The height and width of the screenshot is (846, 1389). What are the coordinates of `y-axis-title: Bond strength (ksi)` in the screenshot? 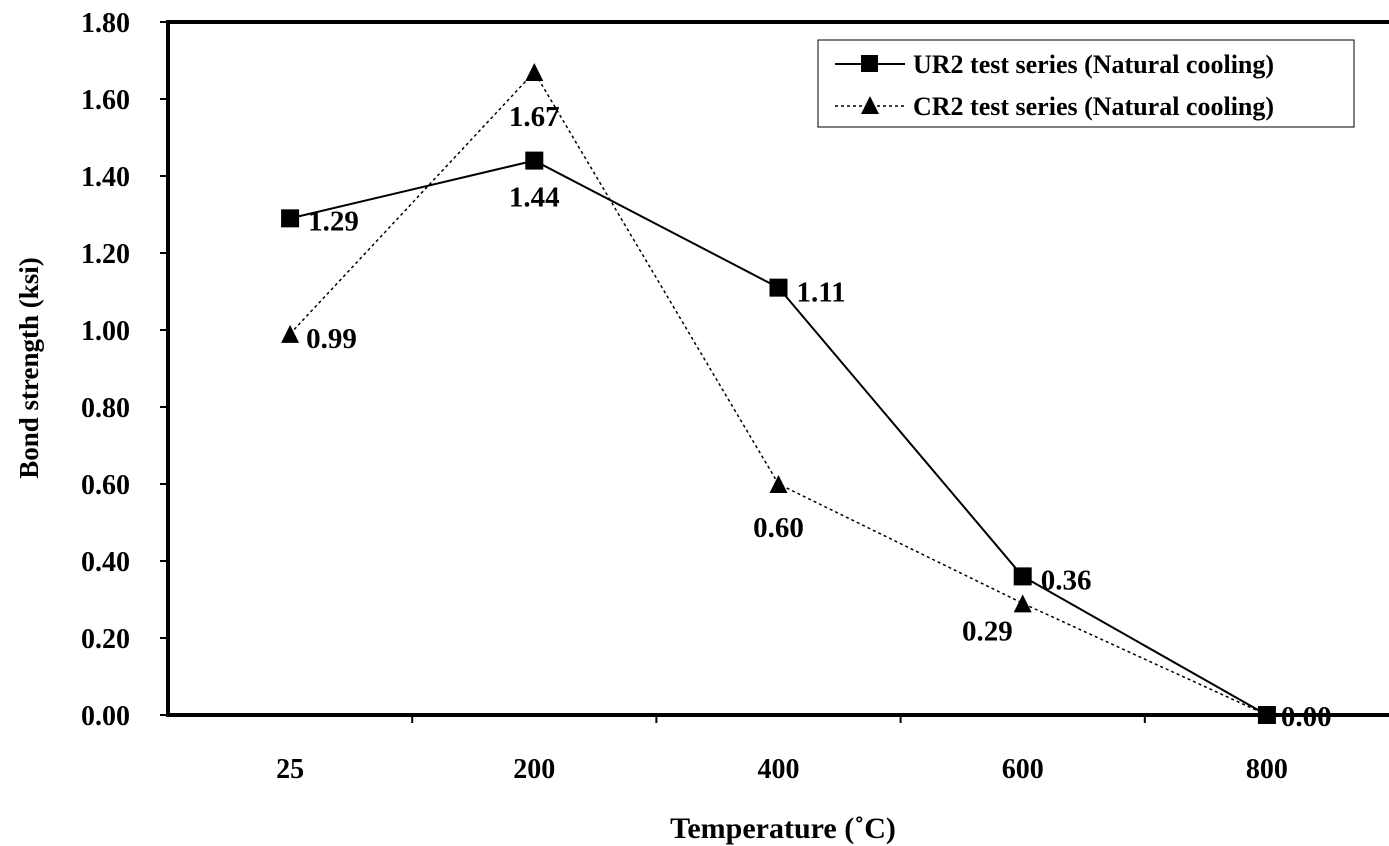 It's located at (29, 368).